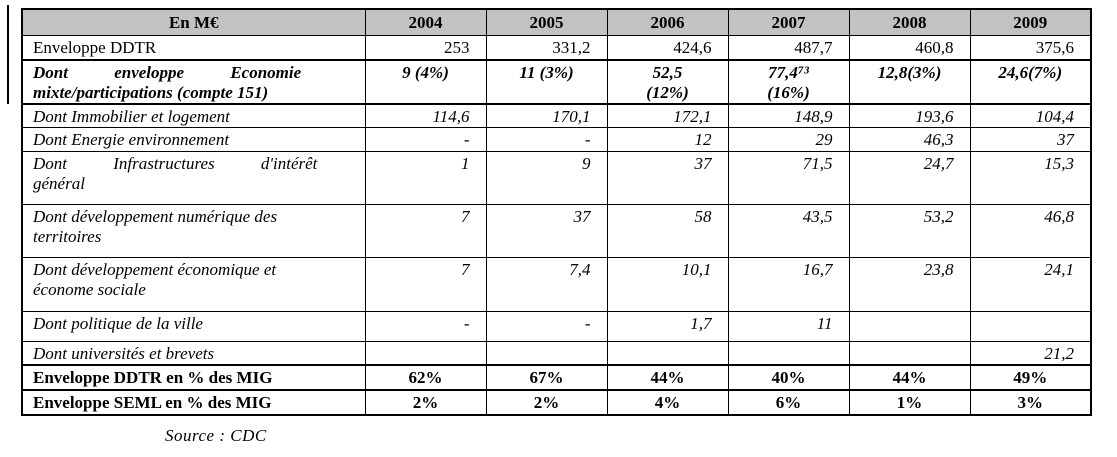 The width and height of the screenshot is (1117, 457). What do you see at coordinates (667, 401) in the screenshot?
I see `cell-value: 4%` at bounding box center [667, 401].